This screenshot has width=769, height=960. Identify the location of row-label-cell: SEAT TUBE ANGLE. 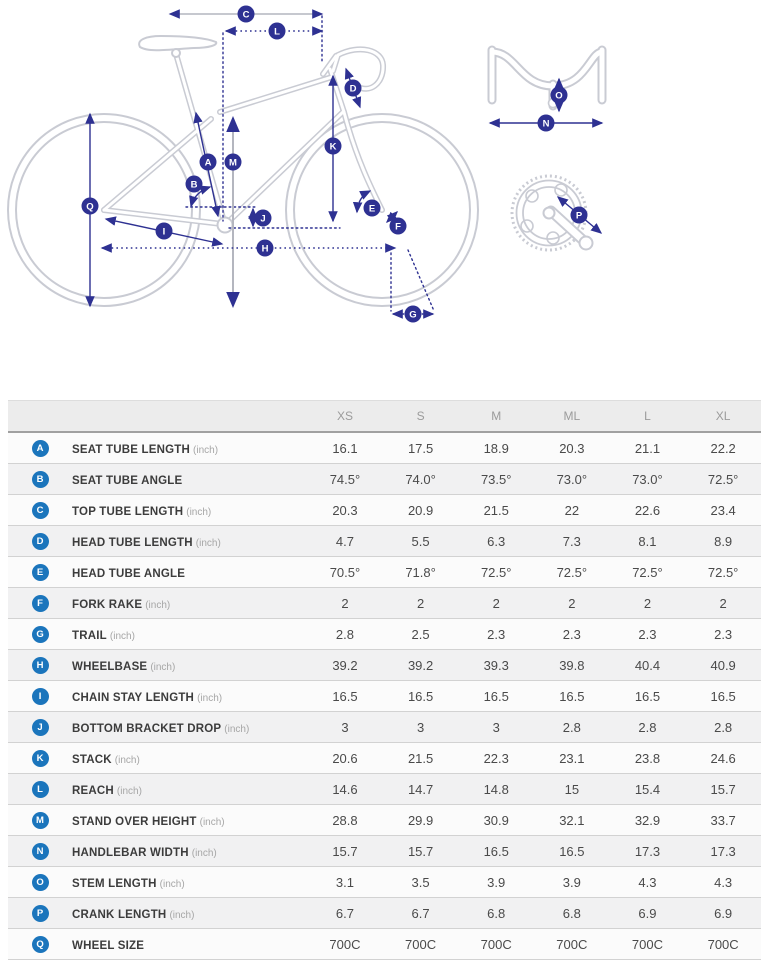
(190, 479).